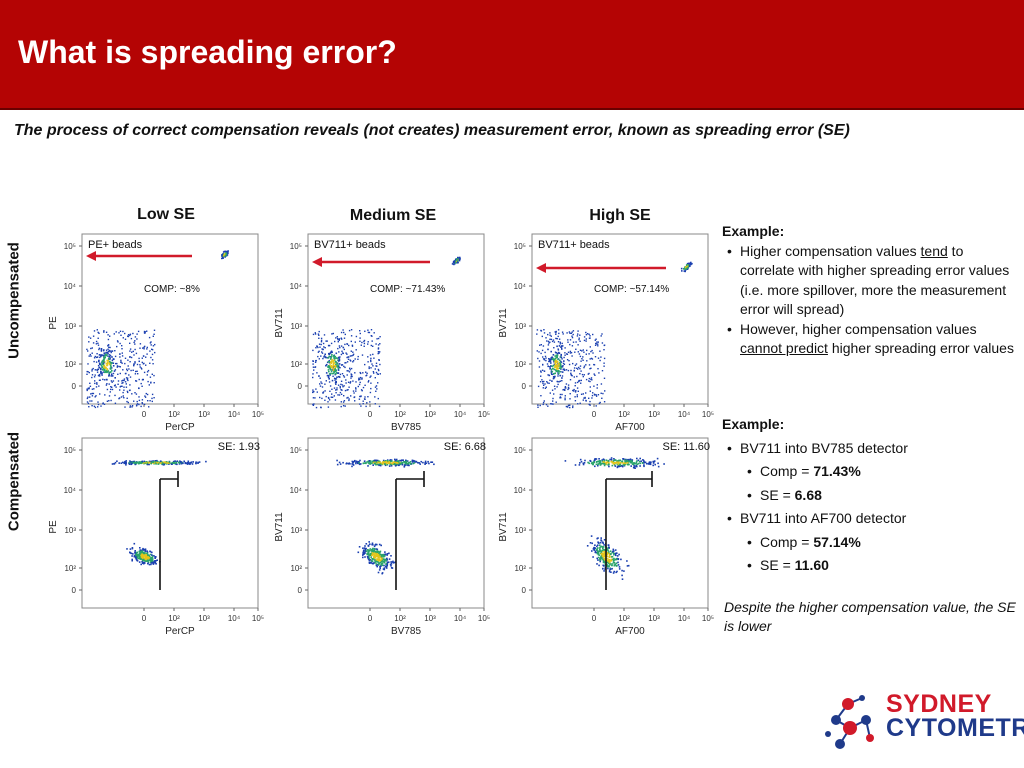  Describe the element at coordinates (787, 541) in the screenshot. I see `example-2-comp-2-label: Comp =` at that location.